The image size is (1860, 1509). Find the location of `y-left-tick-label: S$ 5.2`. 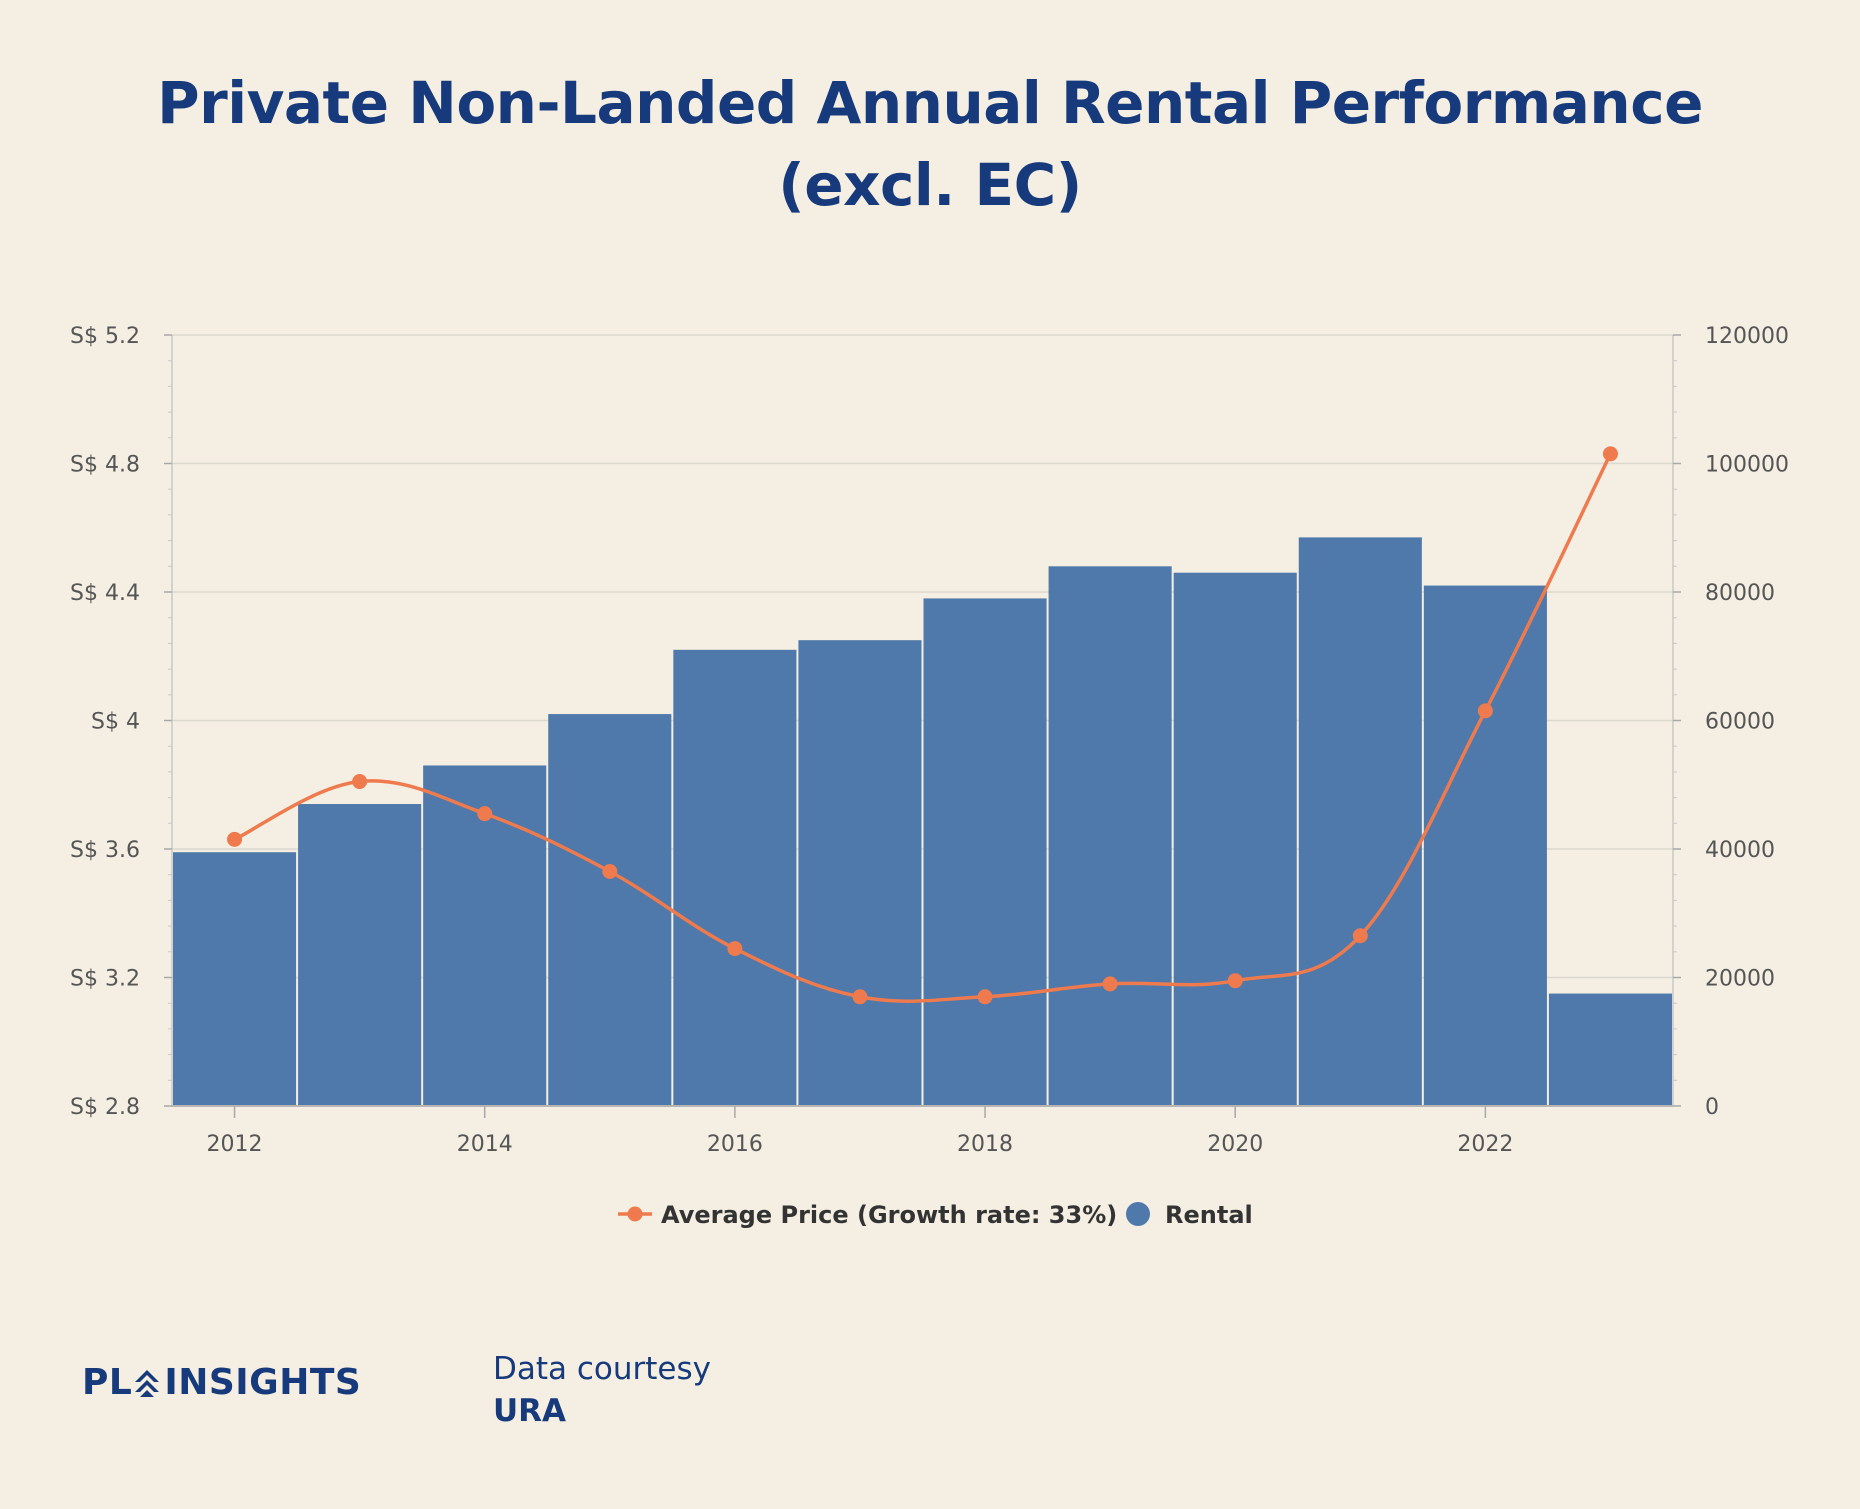

y-left-tick-label: S$ 5.2 is located at coordinates (105, 336).